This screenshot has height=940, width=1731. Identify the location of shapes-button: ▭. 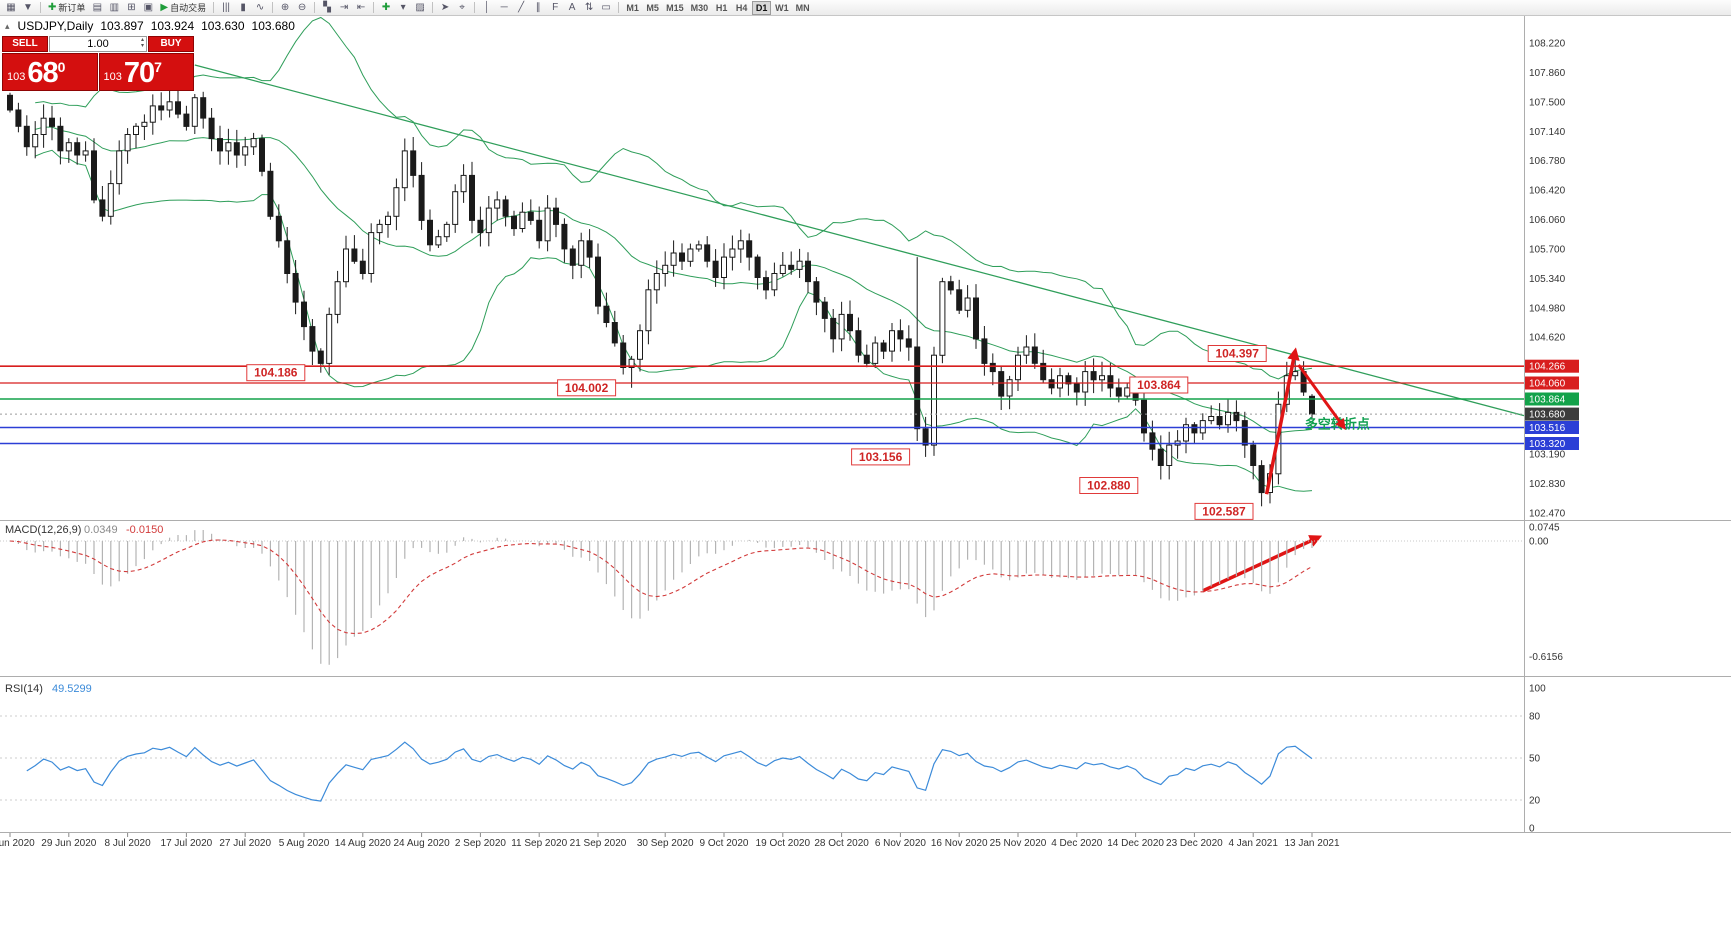
(606, 8).